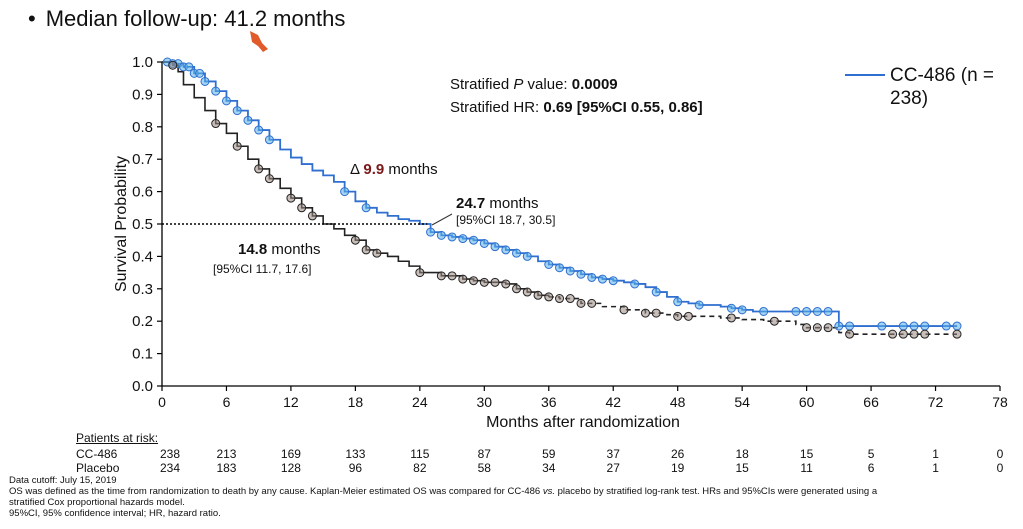 This screenshot has height=529, width=1023. What do you see at coordinates (806, 468) in the screenshot?
I see `risk-cell: 11` at bounding box center [806, 468].